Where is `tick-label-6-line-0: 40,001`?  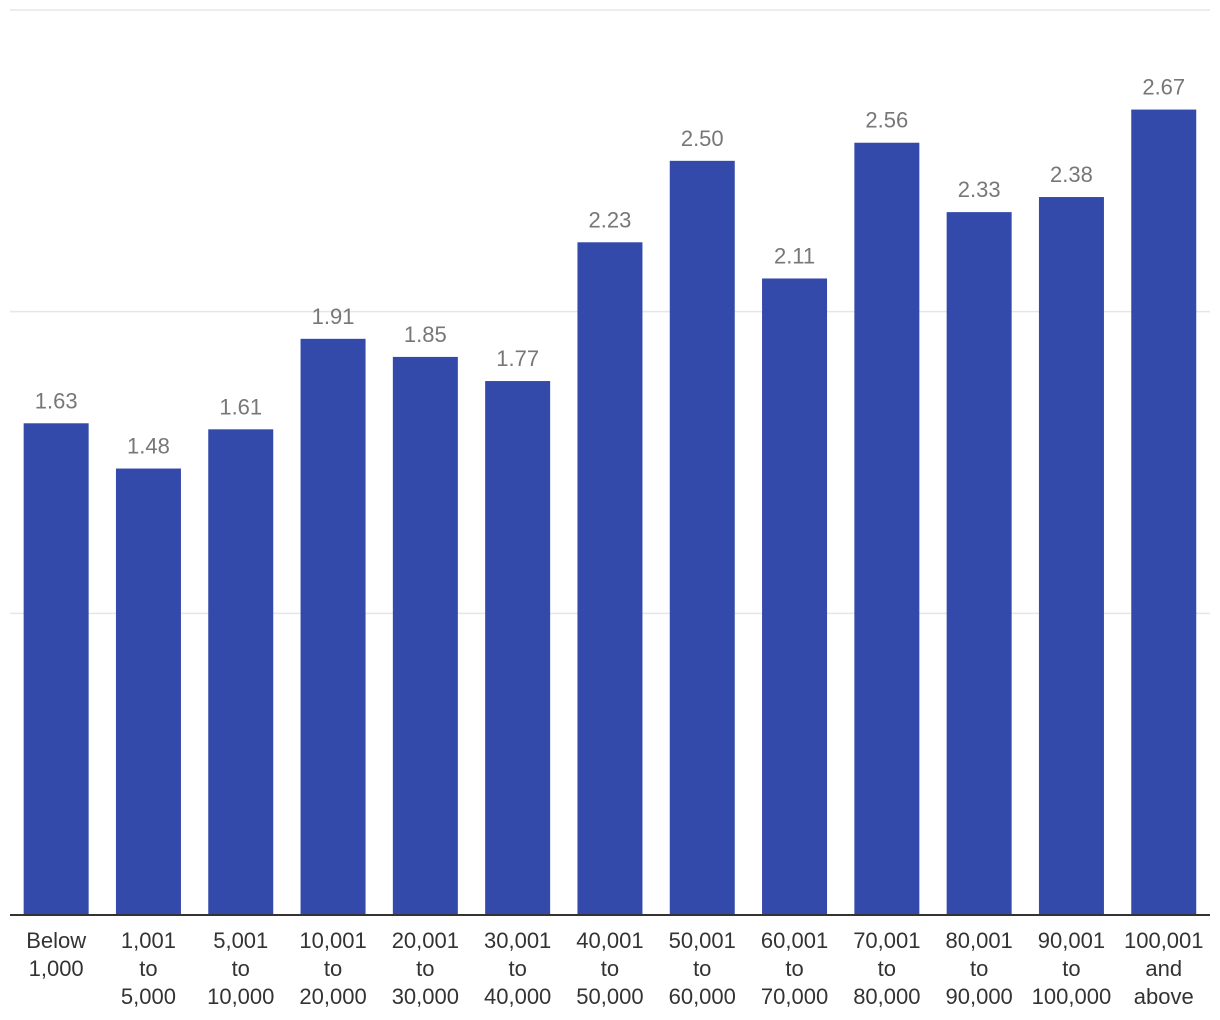 tick-label-6-line-0: 40,001 is located at coordinates (609, 940).